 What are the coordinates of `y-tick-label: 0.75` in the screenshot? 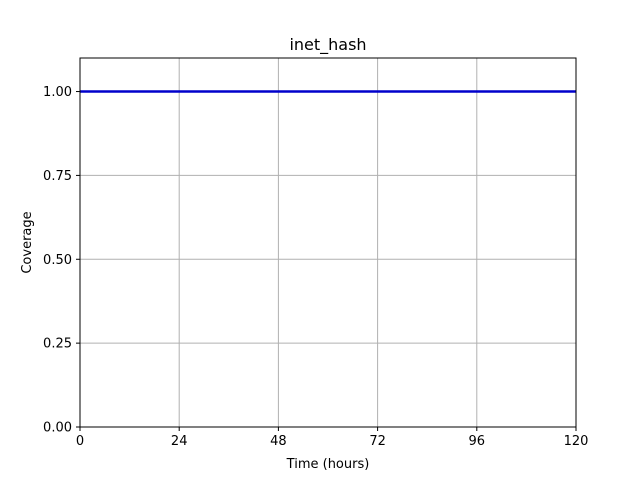 It's located at (57, 176).